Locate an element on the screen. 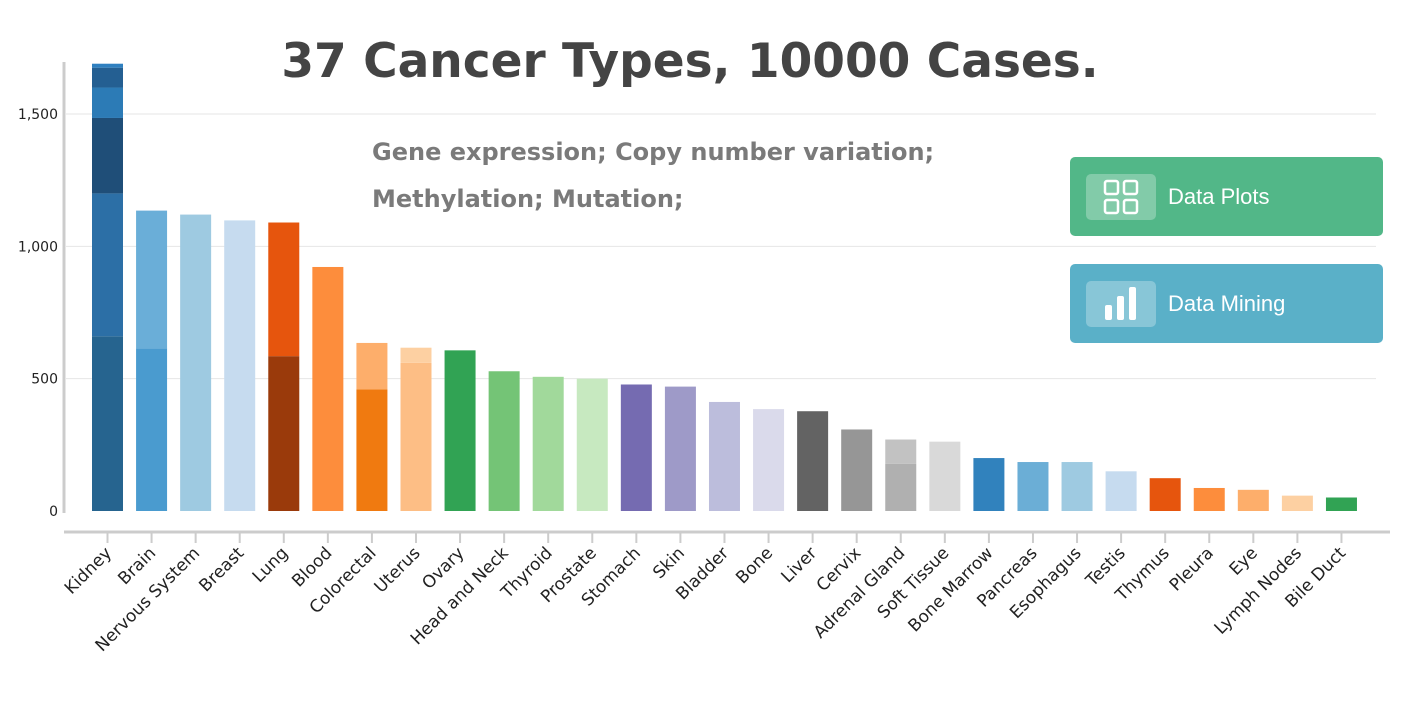 This screenshot has width=1404, height=702. x-tick-label: Uterus is located at coordinates (398, 570).